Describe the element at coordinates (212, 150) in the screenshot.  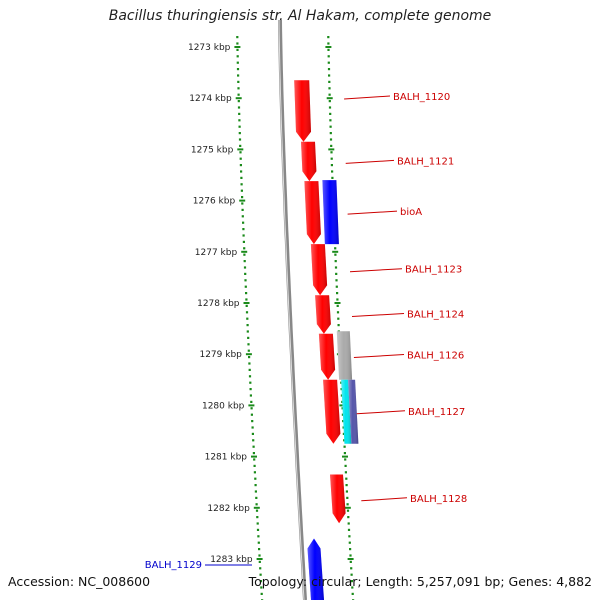
I see `ruler-tick-label: 1275 kbp` at that location.